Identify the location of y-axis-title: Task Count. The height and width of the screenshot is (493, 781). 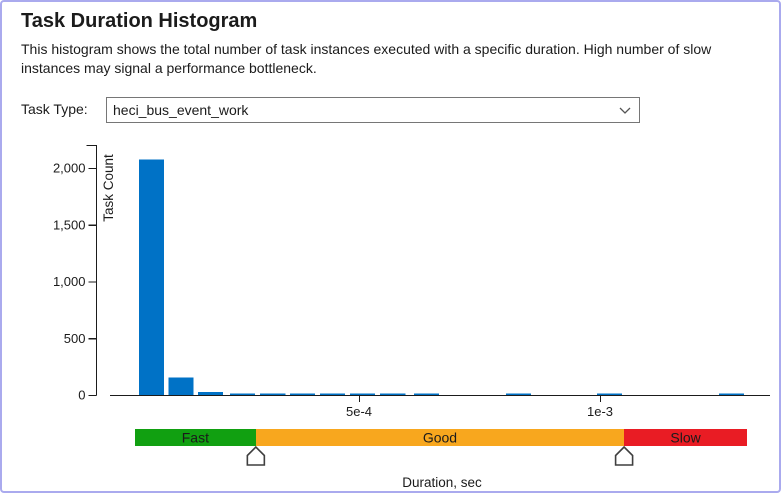
(108, 188).